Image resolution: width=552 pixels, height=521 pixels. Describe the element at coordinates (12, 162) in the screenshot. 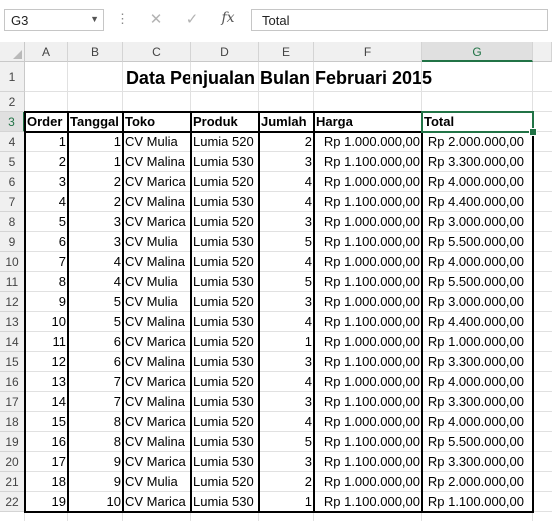

I see `row-header-5: 5` at that location.